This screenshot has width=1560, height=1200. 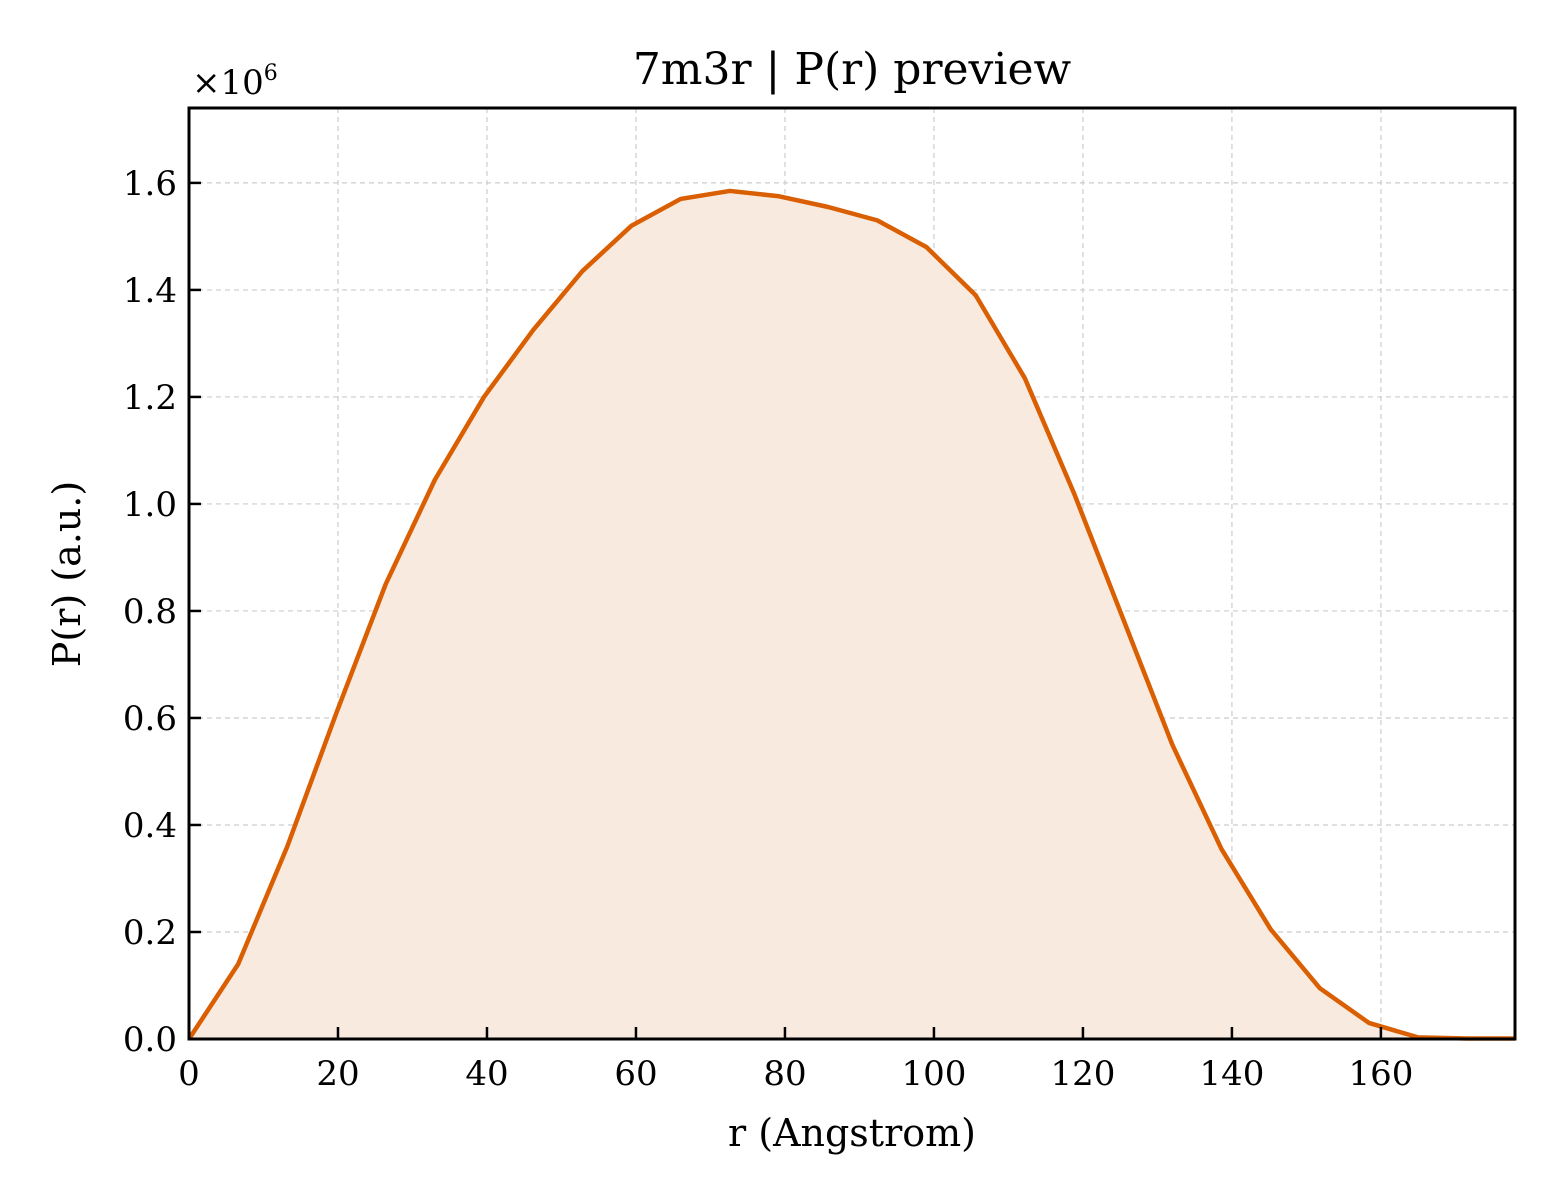 What do you see at coordinates (635, 1074) in the screenshot?
I see `x-tick-label: 60` at bounding box center [635, 1074].